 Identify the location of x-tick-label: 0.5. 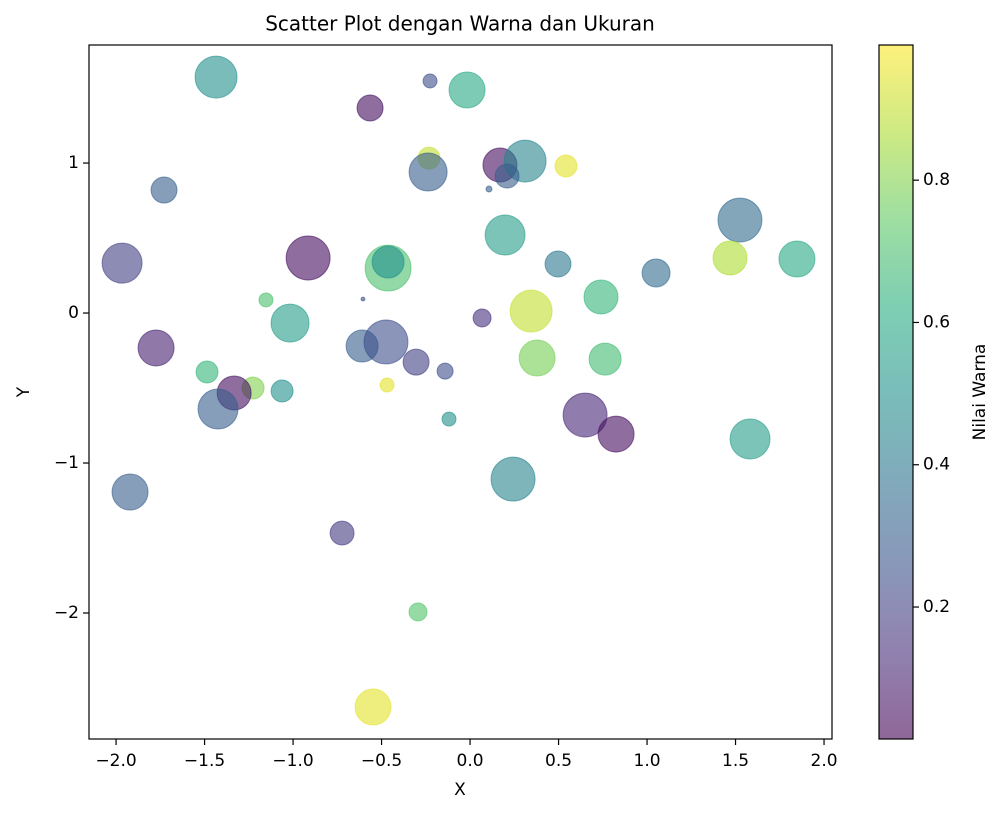
(558, 761).